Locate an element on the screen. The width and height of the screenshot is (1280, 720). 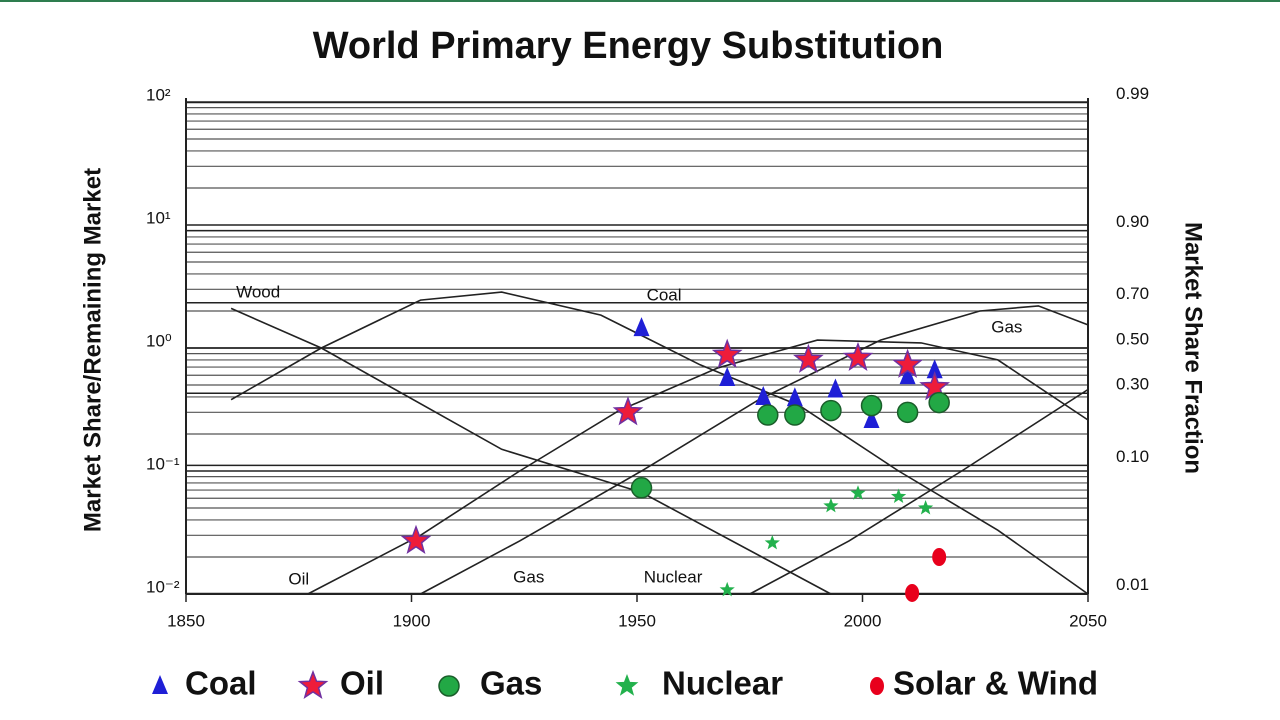
legend-label: Oil is located at coordinates (362, 683).